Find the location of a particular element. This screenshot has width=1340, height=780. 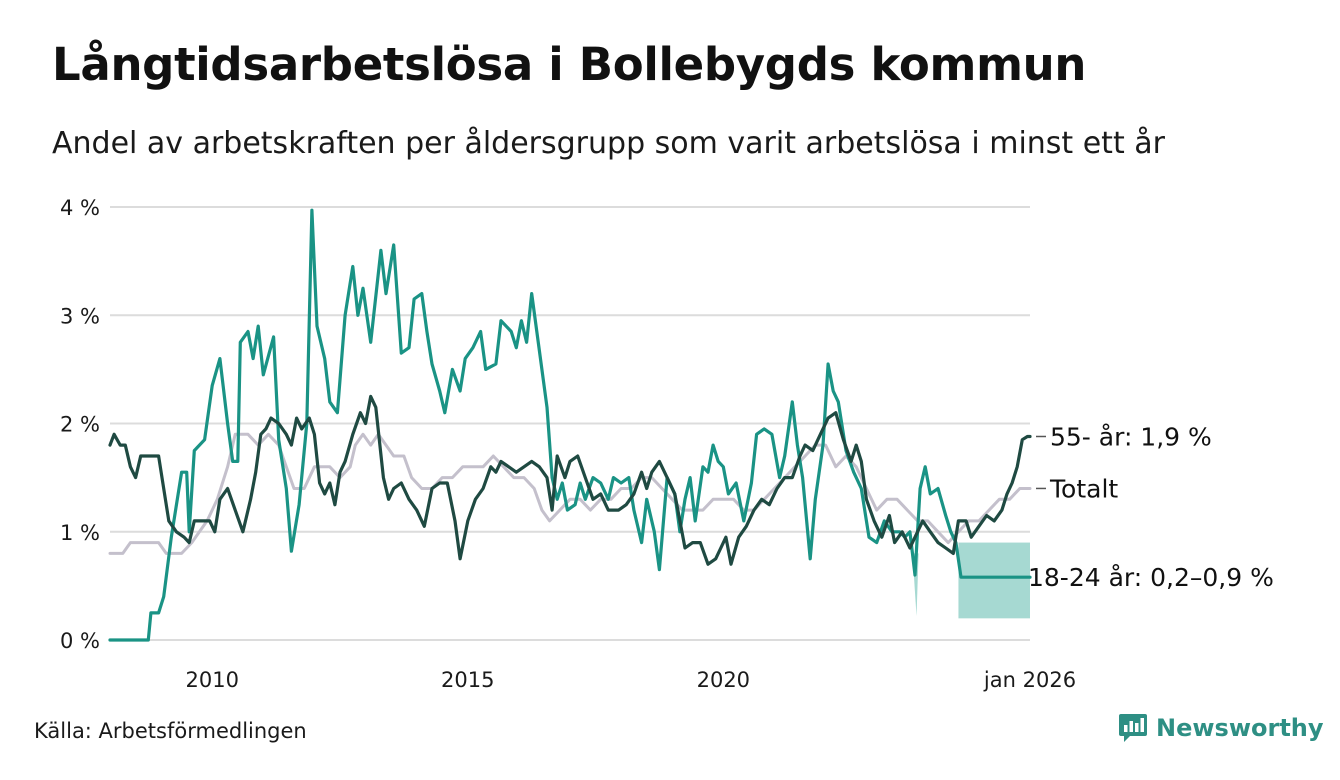

brand-name: Newsworthy is located at coordinates (1240, 728).